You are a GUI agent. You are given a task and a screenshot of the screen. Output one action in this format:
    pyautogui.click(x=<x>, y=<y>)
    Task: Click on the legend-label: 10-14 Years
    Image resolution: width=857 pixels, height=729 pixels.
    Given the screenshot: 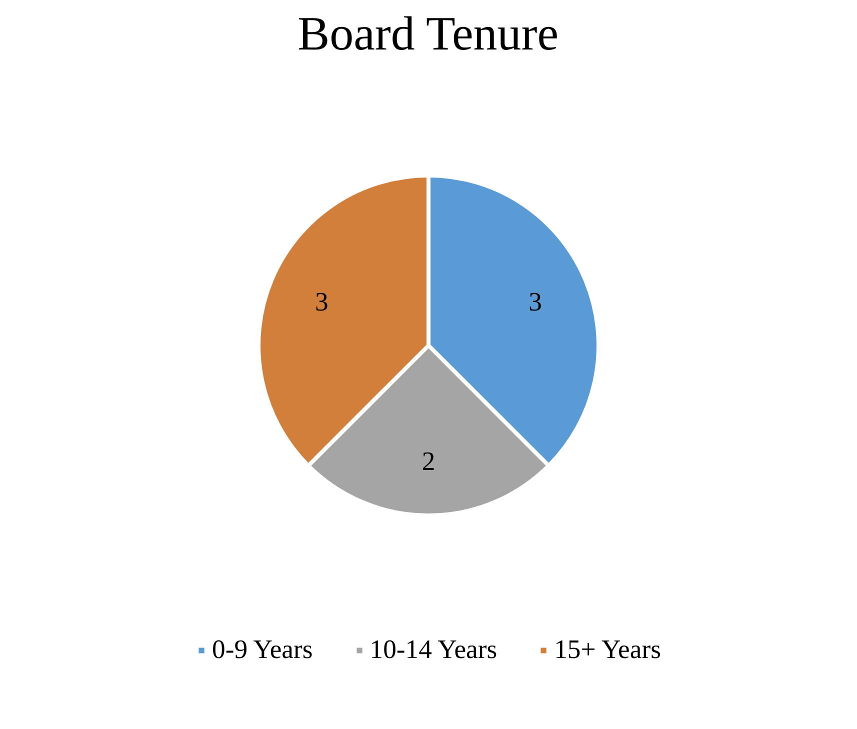 What is the action you would take?
    pyautogui.click(x=434, y=649)
    